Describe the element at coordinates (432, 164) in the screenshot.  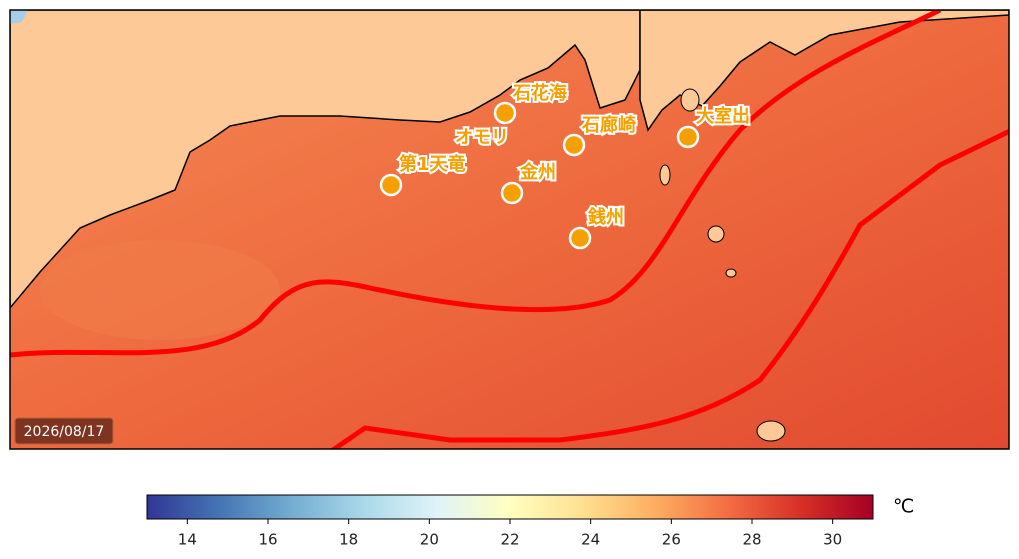
I see `point-label: 第1天竜` at that location.